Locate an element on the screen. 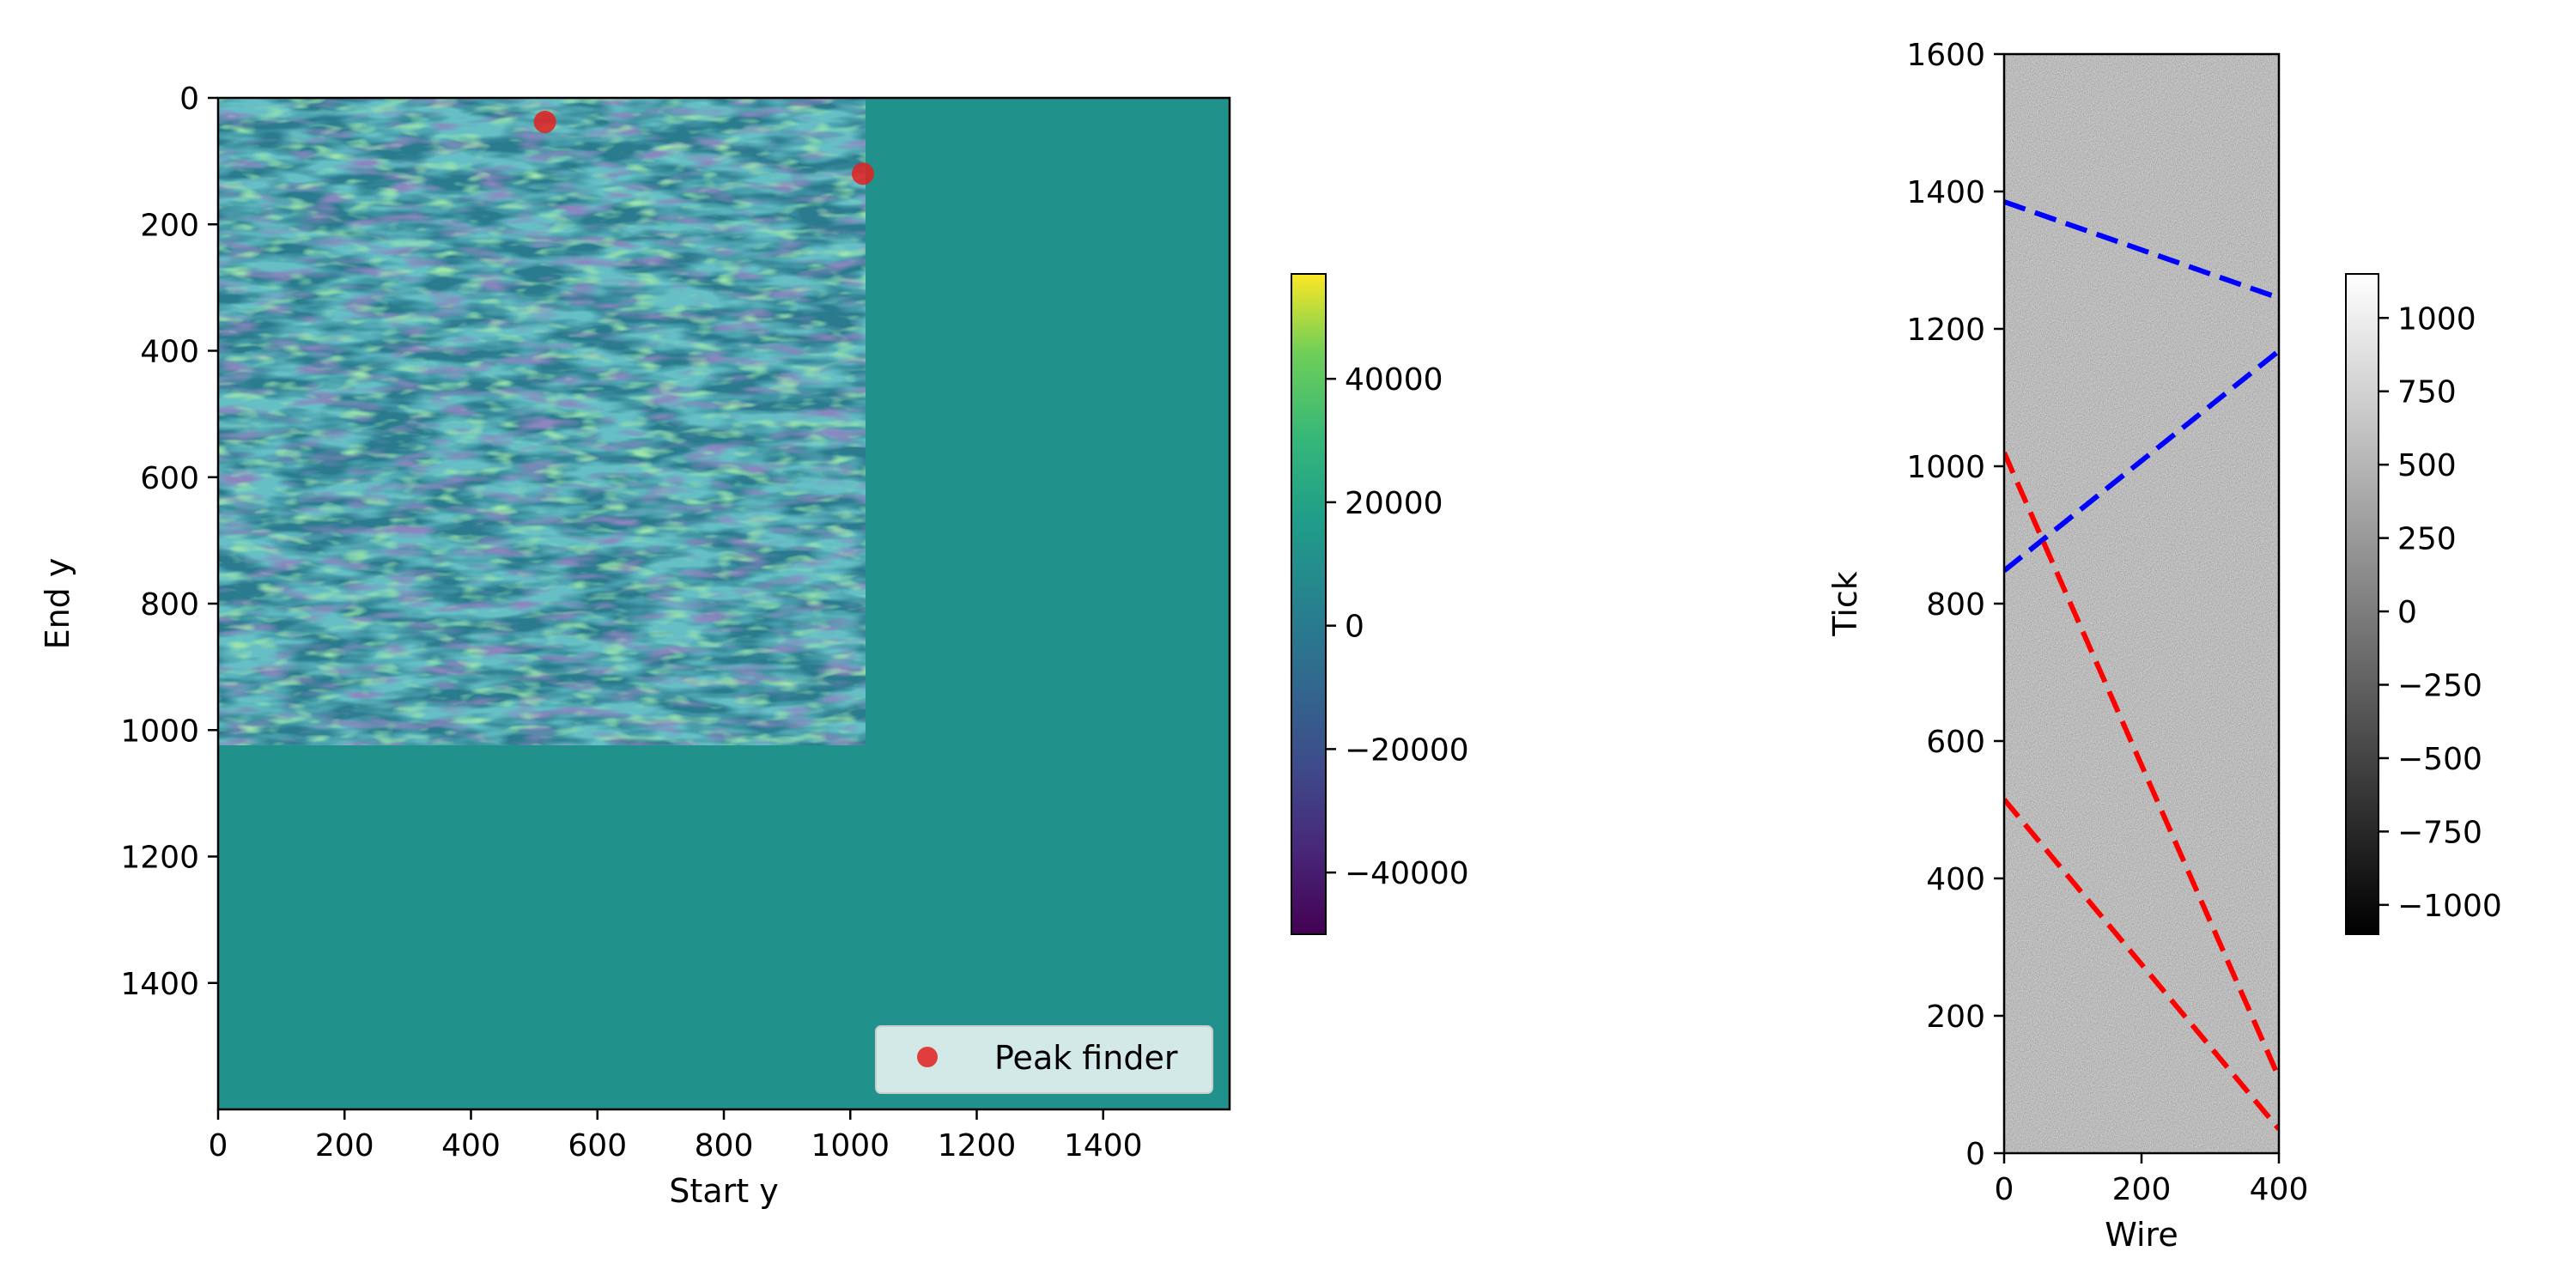 The height and width of the screenshot is (1288, 2576). right-colorbar-tick-label: −750 is located at coordinates (2440, 832).